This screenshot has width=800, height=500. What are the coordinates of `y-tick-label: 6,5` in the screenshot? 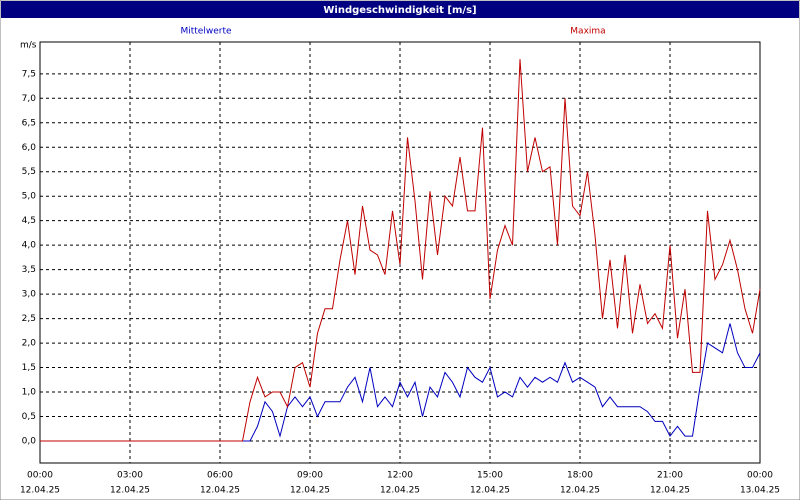 It's located at (29, 123).